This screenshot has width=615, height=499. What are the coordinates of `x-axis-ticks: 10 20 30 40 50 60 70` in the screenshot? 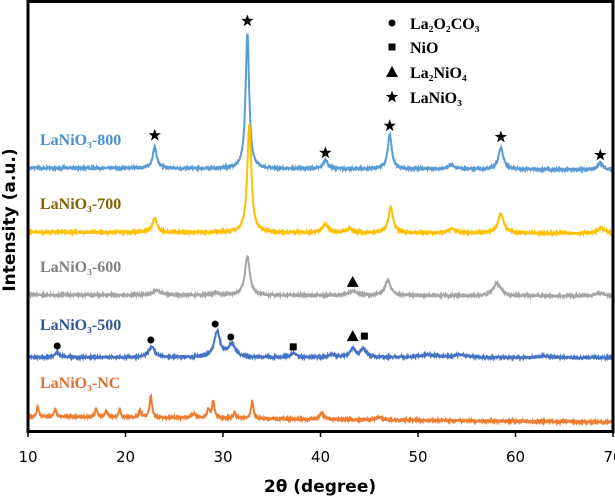 It's located at (316, 449).